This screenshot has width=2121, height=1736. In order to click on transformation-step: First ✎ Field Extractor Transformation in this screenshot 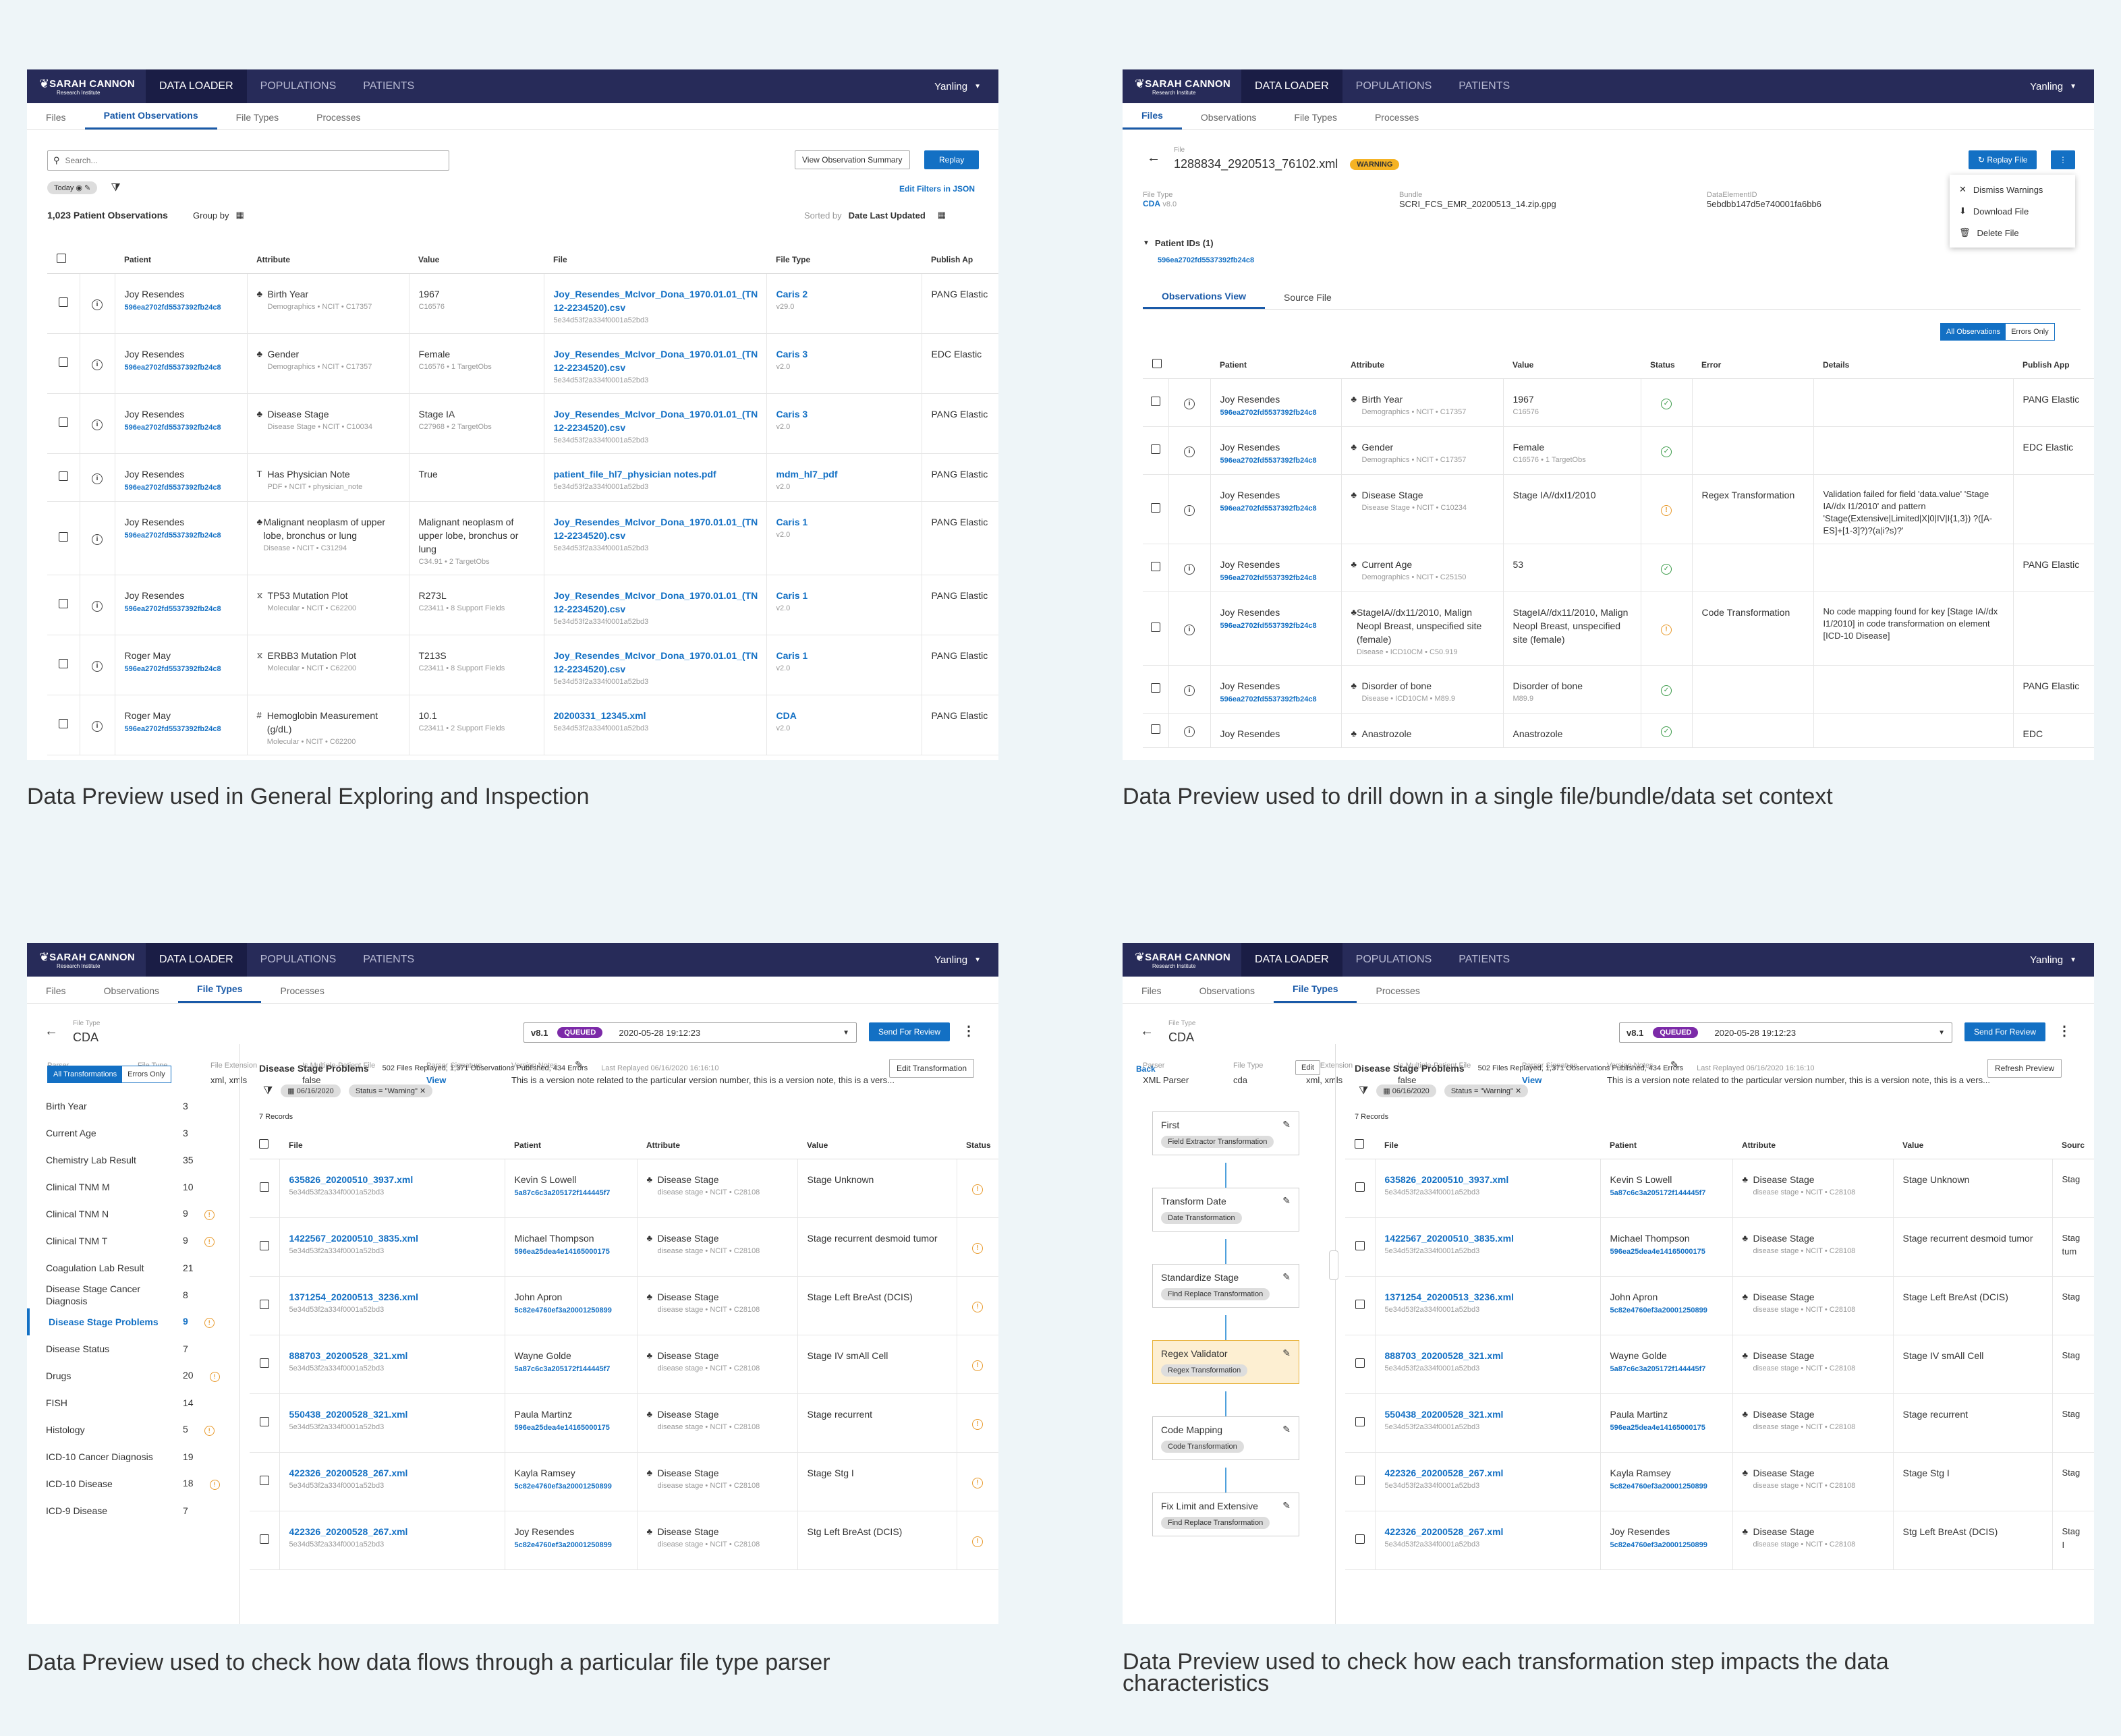, I will do `click(1225, 1133)`.